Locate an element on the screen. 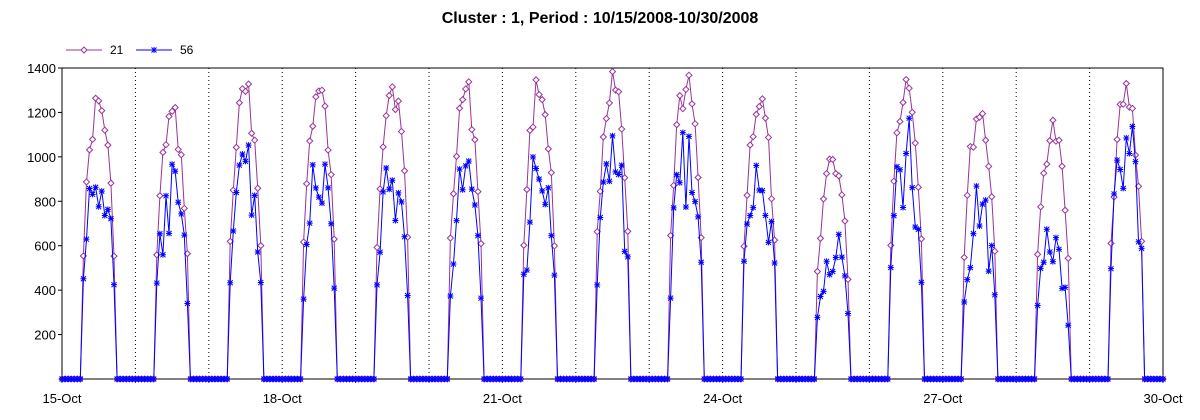 The height and width of the screenshot is (420, 1200). y-tick-label: 400 is located at coordinates (45, 290).